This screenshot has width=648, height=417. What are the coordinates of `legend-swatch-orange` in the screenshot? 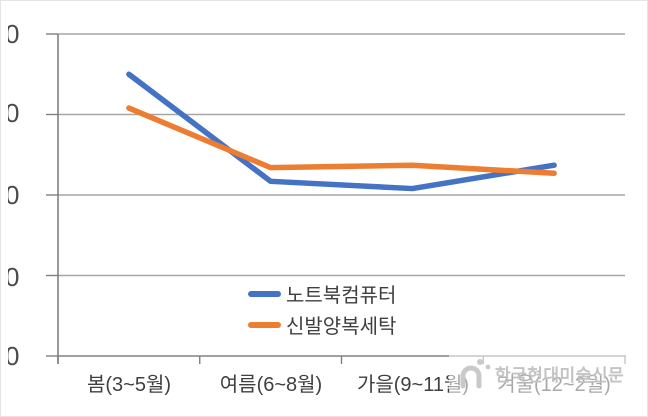 It's located at (264, 324).